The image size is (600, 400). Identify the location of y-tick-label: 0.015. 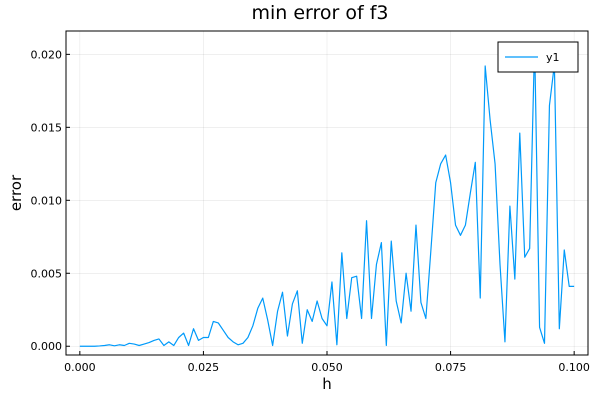
(47, 127).